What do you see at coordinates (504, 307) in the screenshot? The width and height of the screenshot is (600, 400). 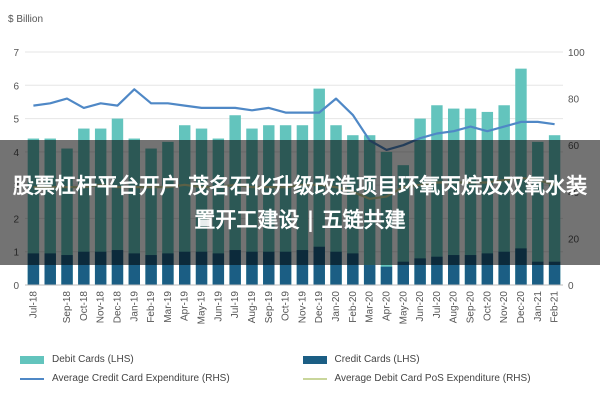 I see `x-tick-label: Nov-20` at bounding box center [504, 307].